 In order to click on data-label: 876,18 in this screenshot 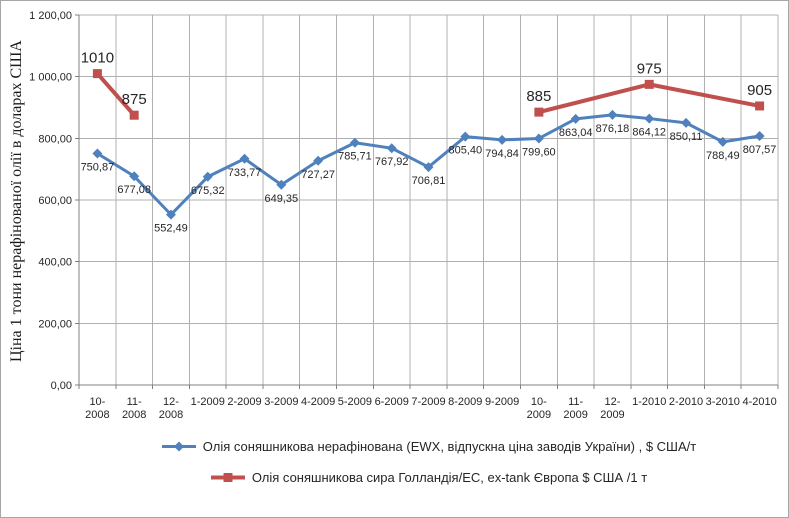, I will do `click(613, 129)`.